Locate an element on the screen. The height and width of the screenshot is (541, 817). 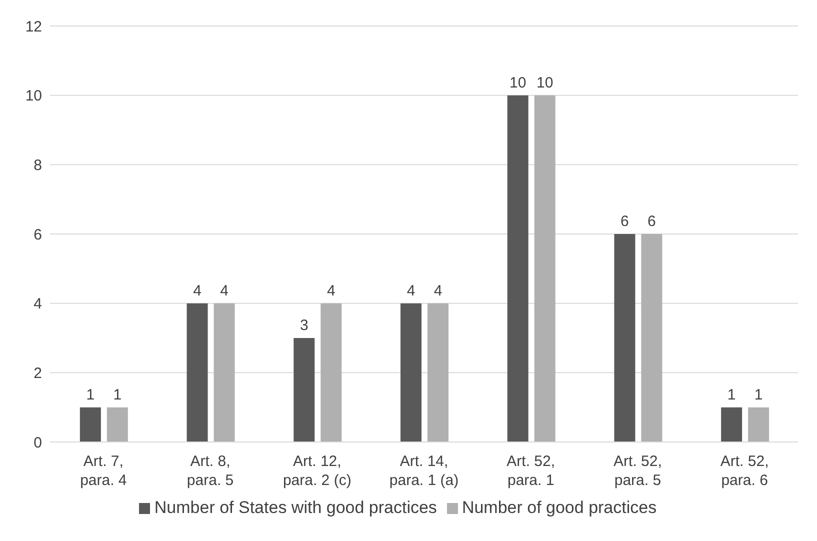
y-tick-label: 10 is located at coordinates (33, 96).